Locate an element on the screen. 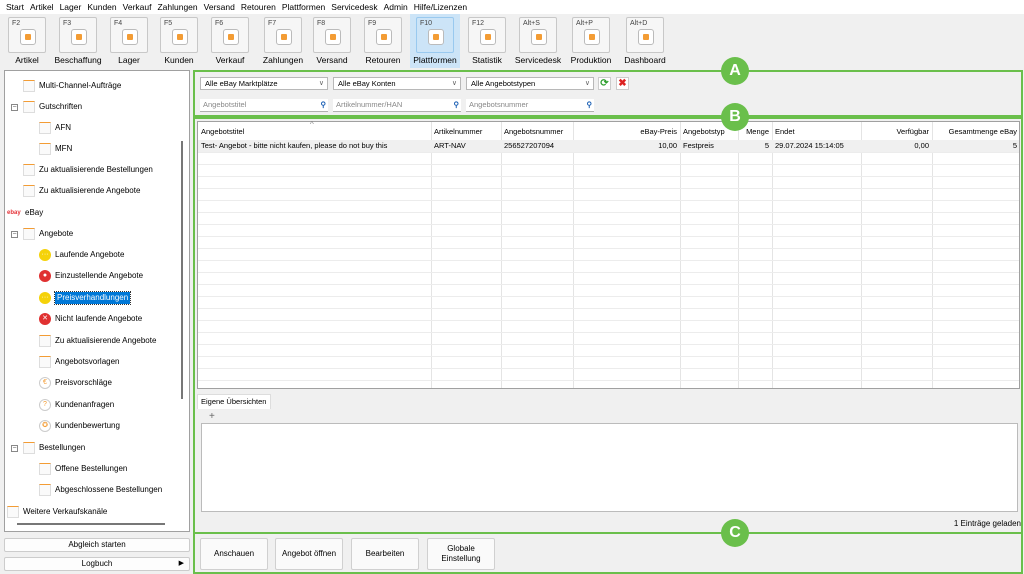  tree-item-nicht-laufende-angebote: ✕ Nicht laufende Angebote is located at coordinates (92, 319).